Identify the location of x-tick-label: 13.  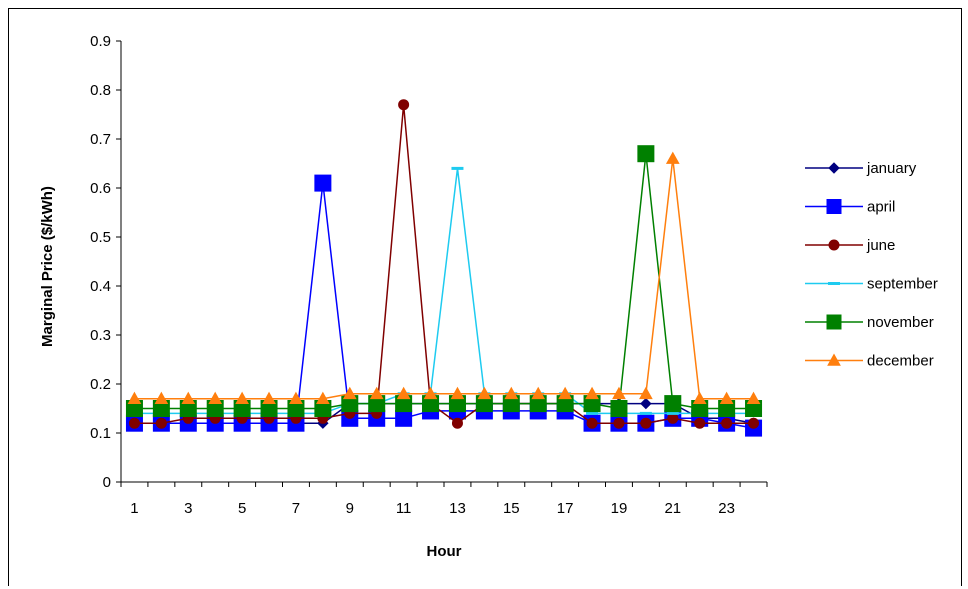
(457, 508).